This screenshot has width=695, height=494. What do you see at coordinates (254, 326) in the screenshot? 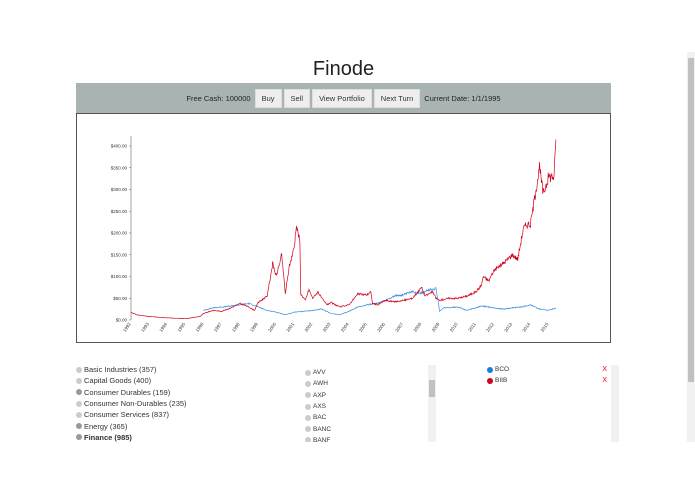
I see `x-tick-label: 1999` at bounding box center [254, 326].